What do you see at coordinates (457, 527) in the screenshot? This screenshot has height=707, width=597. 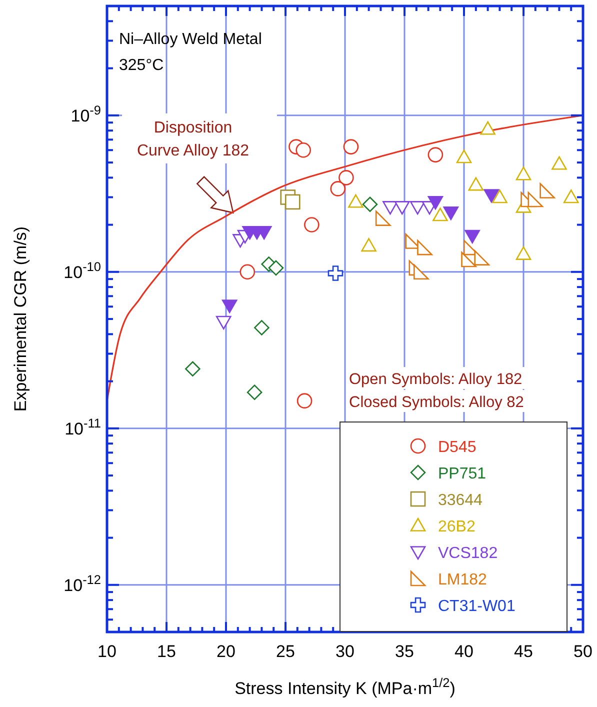 I see `legend-label: 26B2` at bounding box center [457, 527].